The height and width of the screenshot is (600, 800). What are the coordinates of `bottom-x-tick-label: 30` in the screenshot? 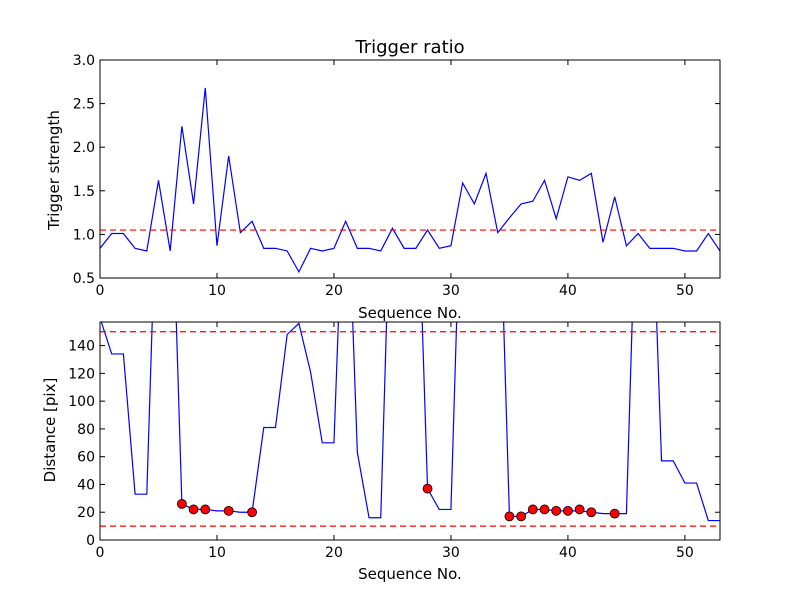 It's located at (451, 553).